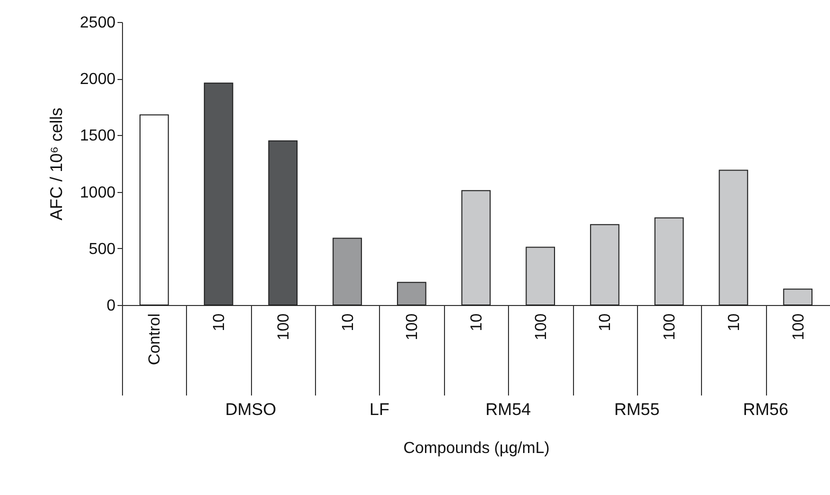 Image resolution: width=830 pixels, height=495 pixels. I want to click on y-tick-label: 500, so click(102, 249).